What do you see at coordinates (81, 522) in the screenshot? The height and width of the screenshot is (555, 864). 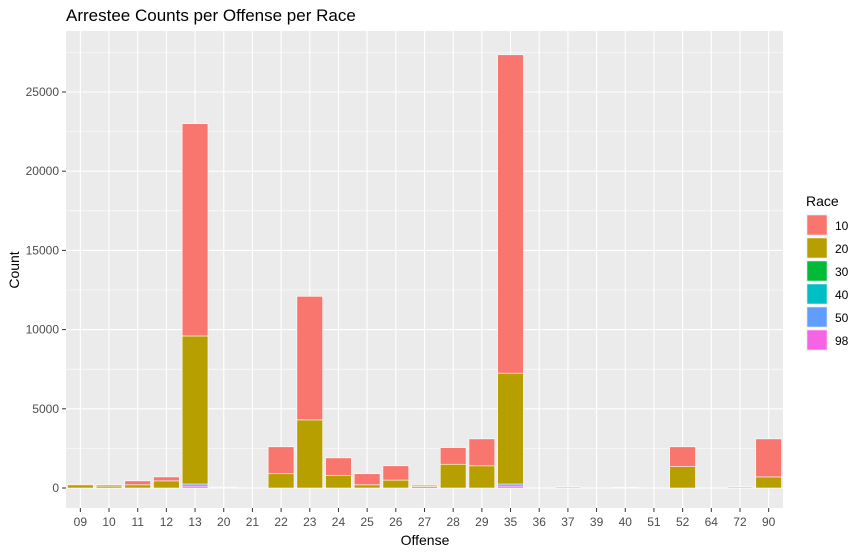 I see `x-tick-label: 09` at bounding box center [81, 522].